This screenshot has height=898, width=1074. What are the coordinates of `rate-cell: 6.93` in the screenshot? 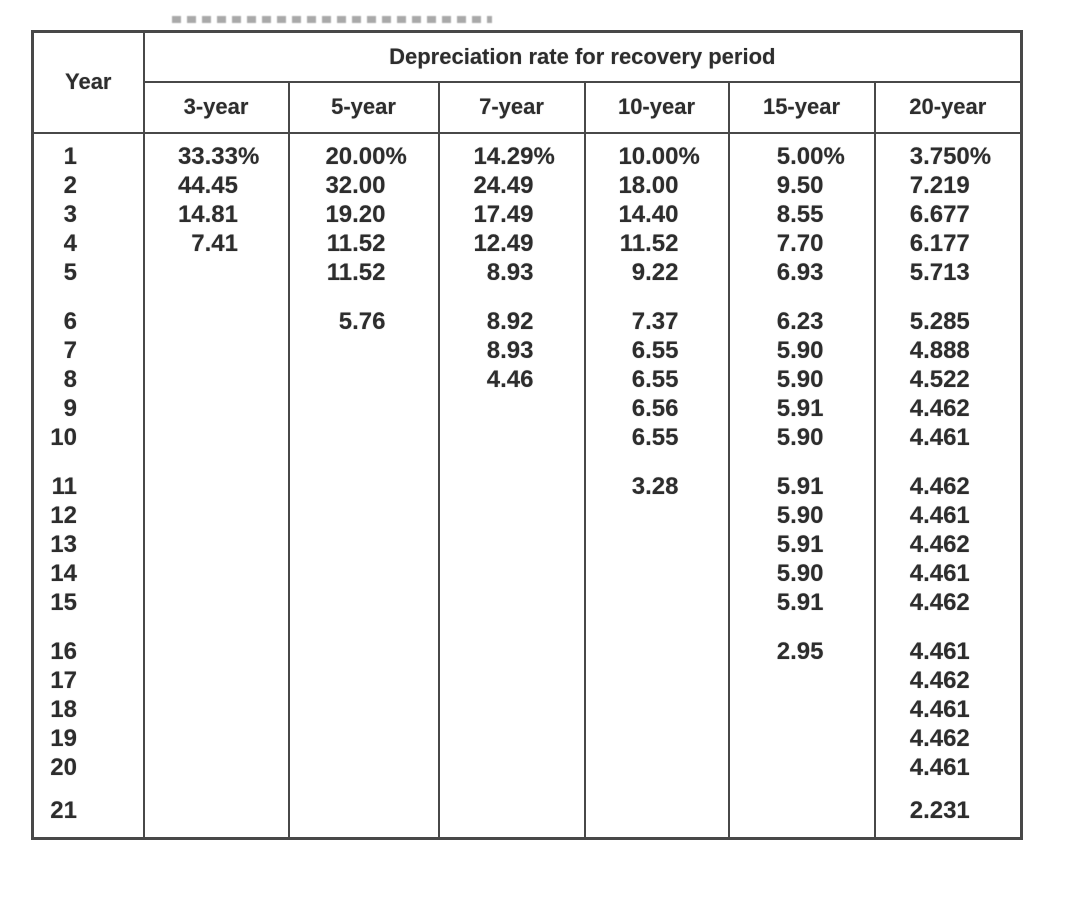 It's located at (801, 273).